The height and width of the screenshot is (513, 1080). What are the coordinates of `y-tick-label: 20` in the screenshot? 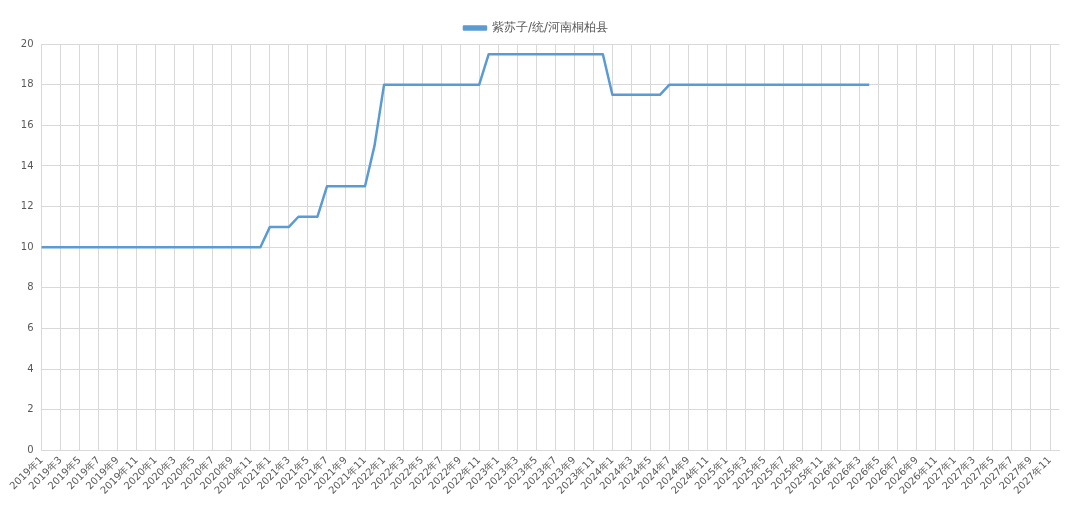 It's located at (27, 43).